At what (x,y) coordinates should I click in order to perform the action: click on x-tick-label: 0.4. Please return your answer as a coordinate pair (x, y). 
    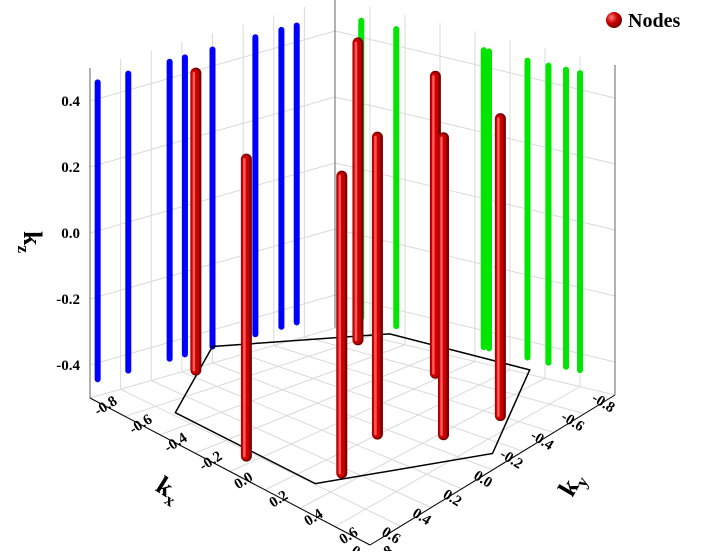
    Looking at the image, I should click on (421, 517).